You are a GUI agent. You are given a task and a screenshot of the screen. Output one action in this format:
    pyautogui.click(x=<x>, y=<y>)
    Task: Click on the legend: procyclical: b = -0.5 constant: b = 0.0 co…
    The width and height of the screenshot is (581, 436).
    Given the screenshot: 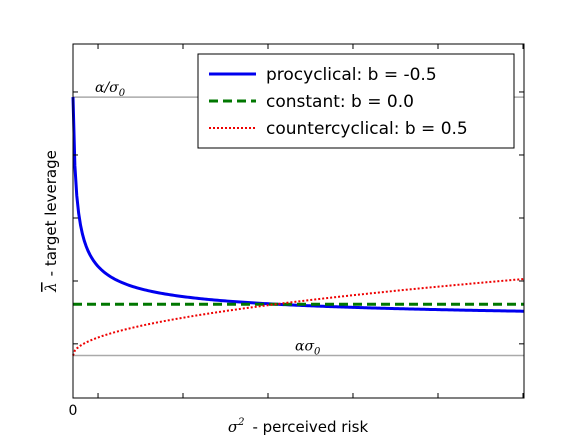 What is the action you would take?
    pyautogui.click(x=356, y=101)
    